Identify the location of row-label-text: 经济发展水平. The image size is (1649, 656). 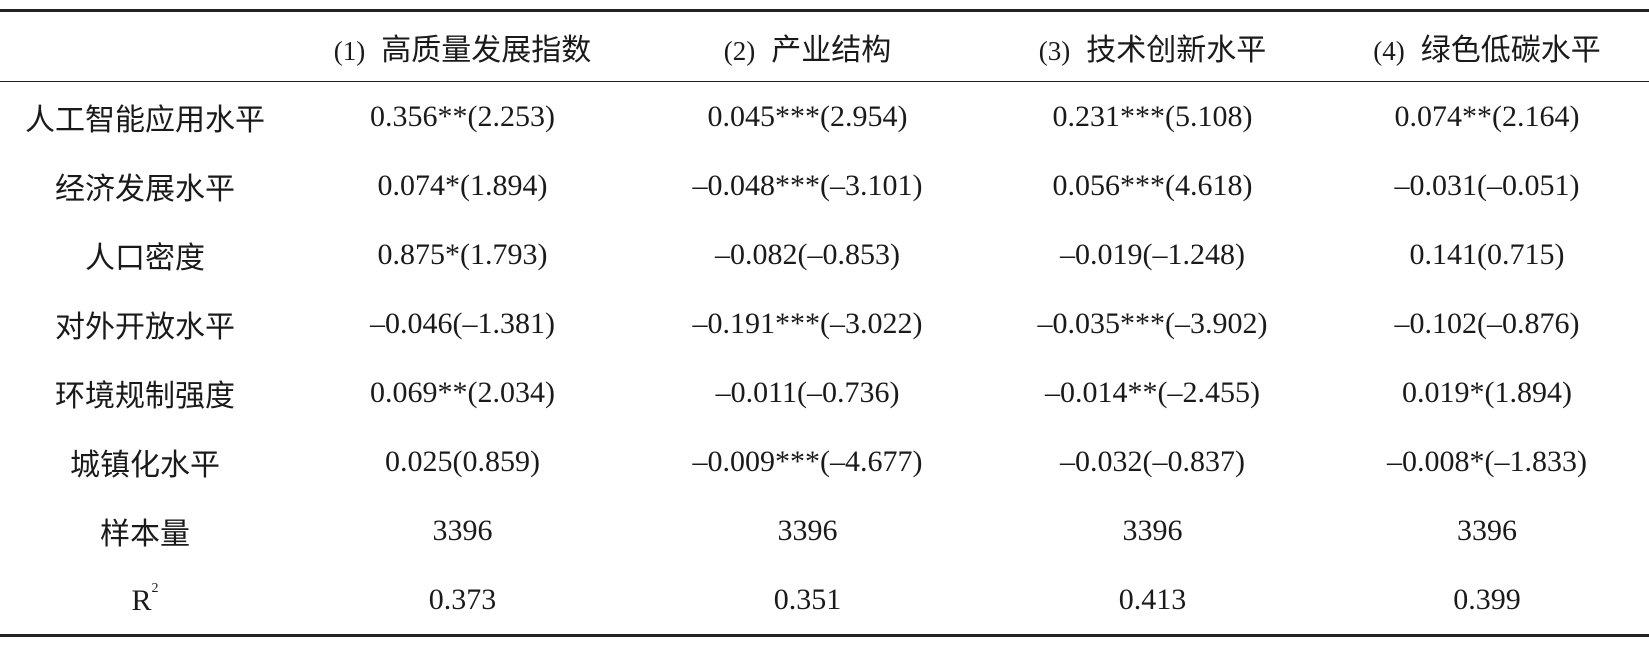
(145, 189).